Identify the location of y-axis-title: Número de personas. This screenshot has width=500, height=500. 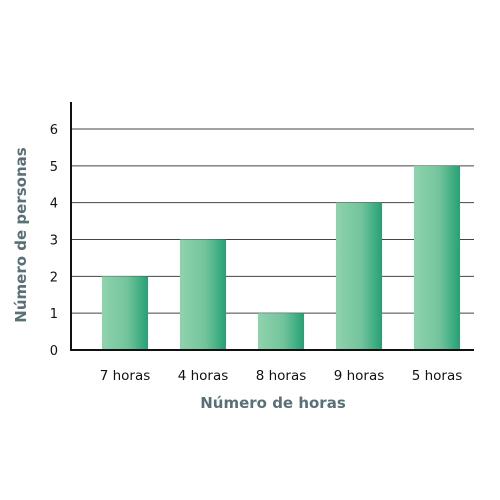
(21, 234).